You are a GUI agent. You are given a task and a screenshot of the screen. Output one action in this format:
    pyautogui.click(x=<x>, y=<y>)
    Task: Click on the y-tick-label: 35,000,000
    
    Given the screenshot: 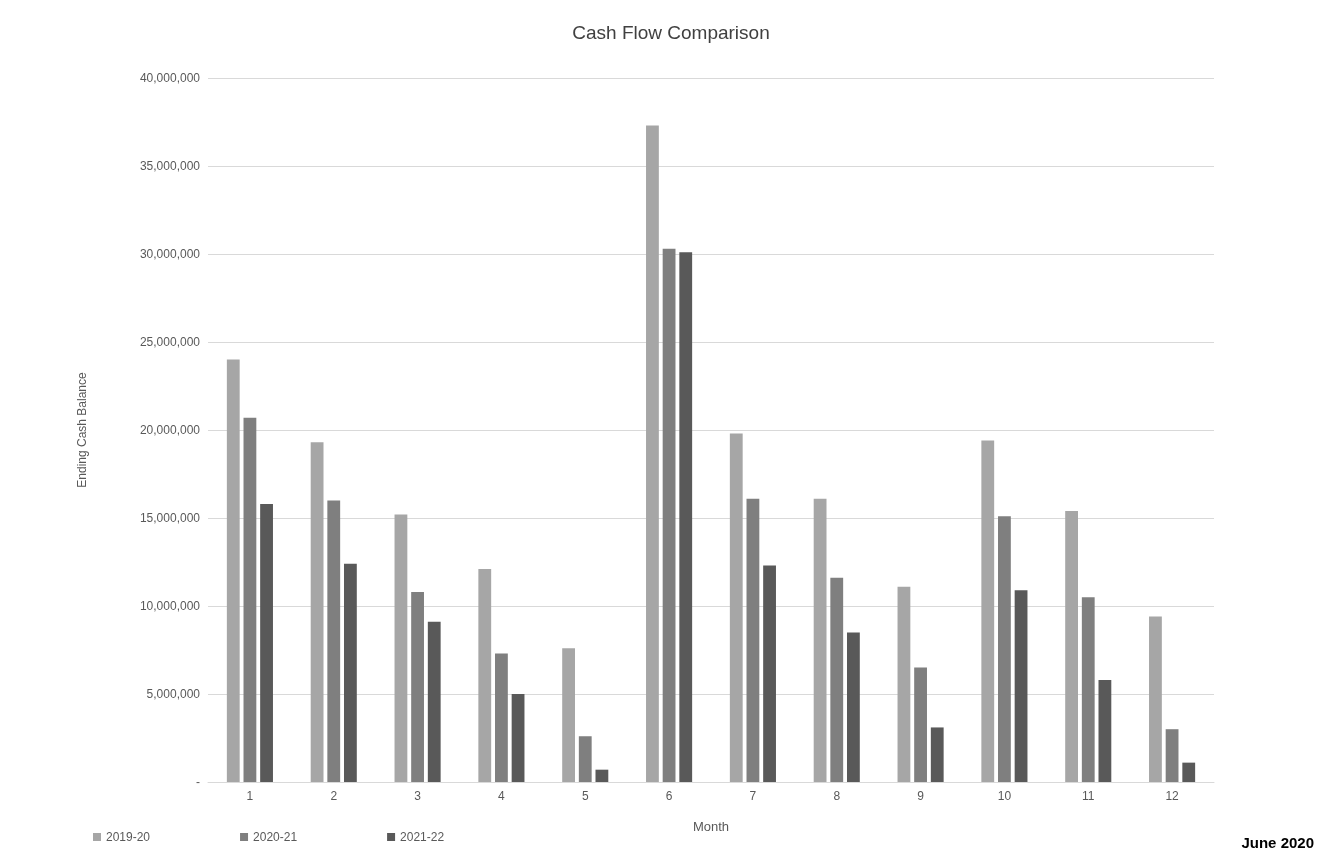 What is the action you would take?
    pyautogui.click(x=170, y=166)
    